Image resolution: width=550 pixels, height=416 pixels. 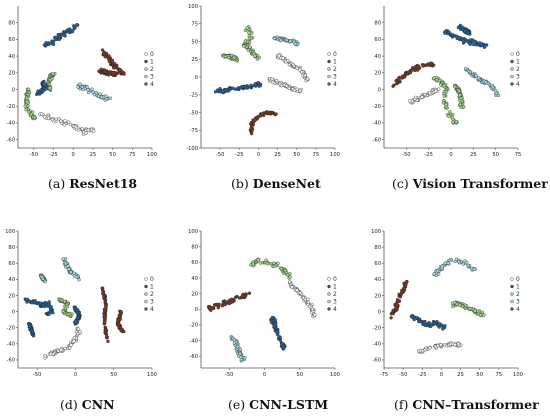 What do you see at coordinates (450, 155) in the screenshot?
I see `x-tick-label: 0` at bounding box center [450, 155].